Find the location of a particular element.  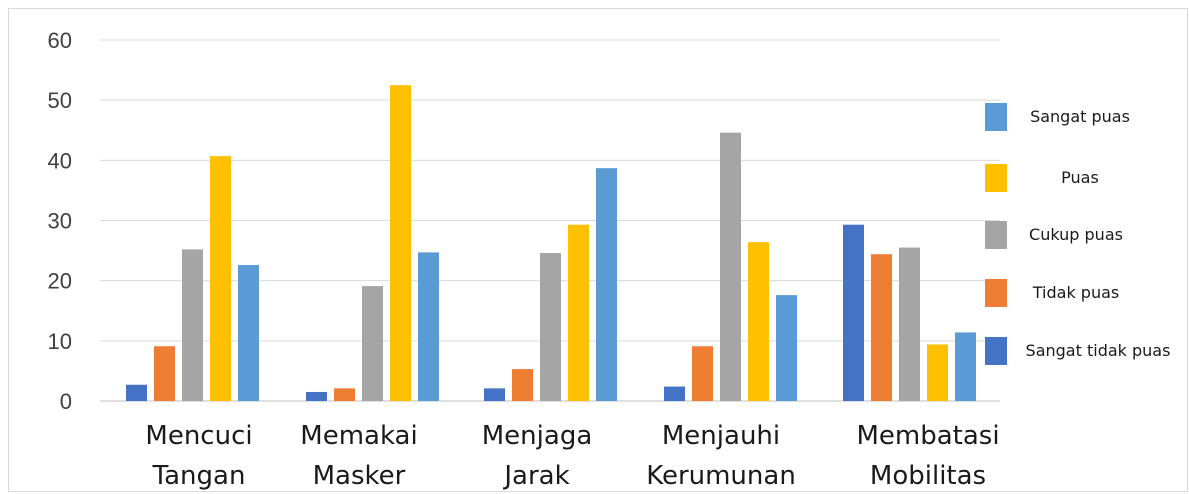

y-axis-ticks: 0 10 20 30 40 50 60 is located at coordinates (60, 221).